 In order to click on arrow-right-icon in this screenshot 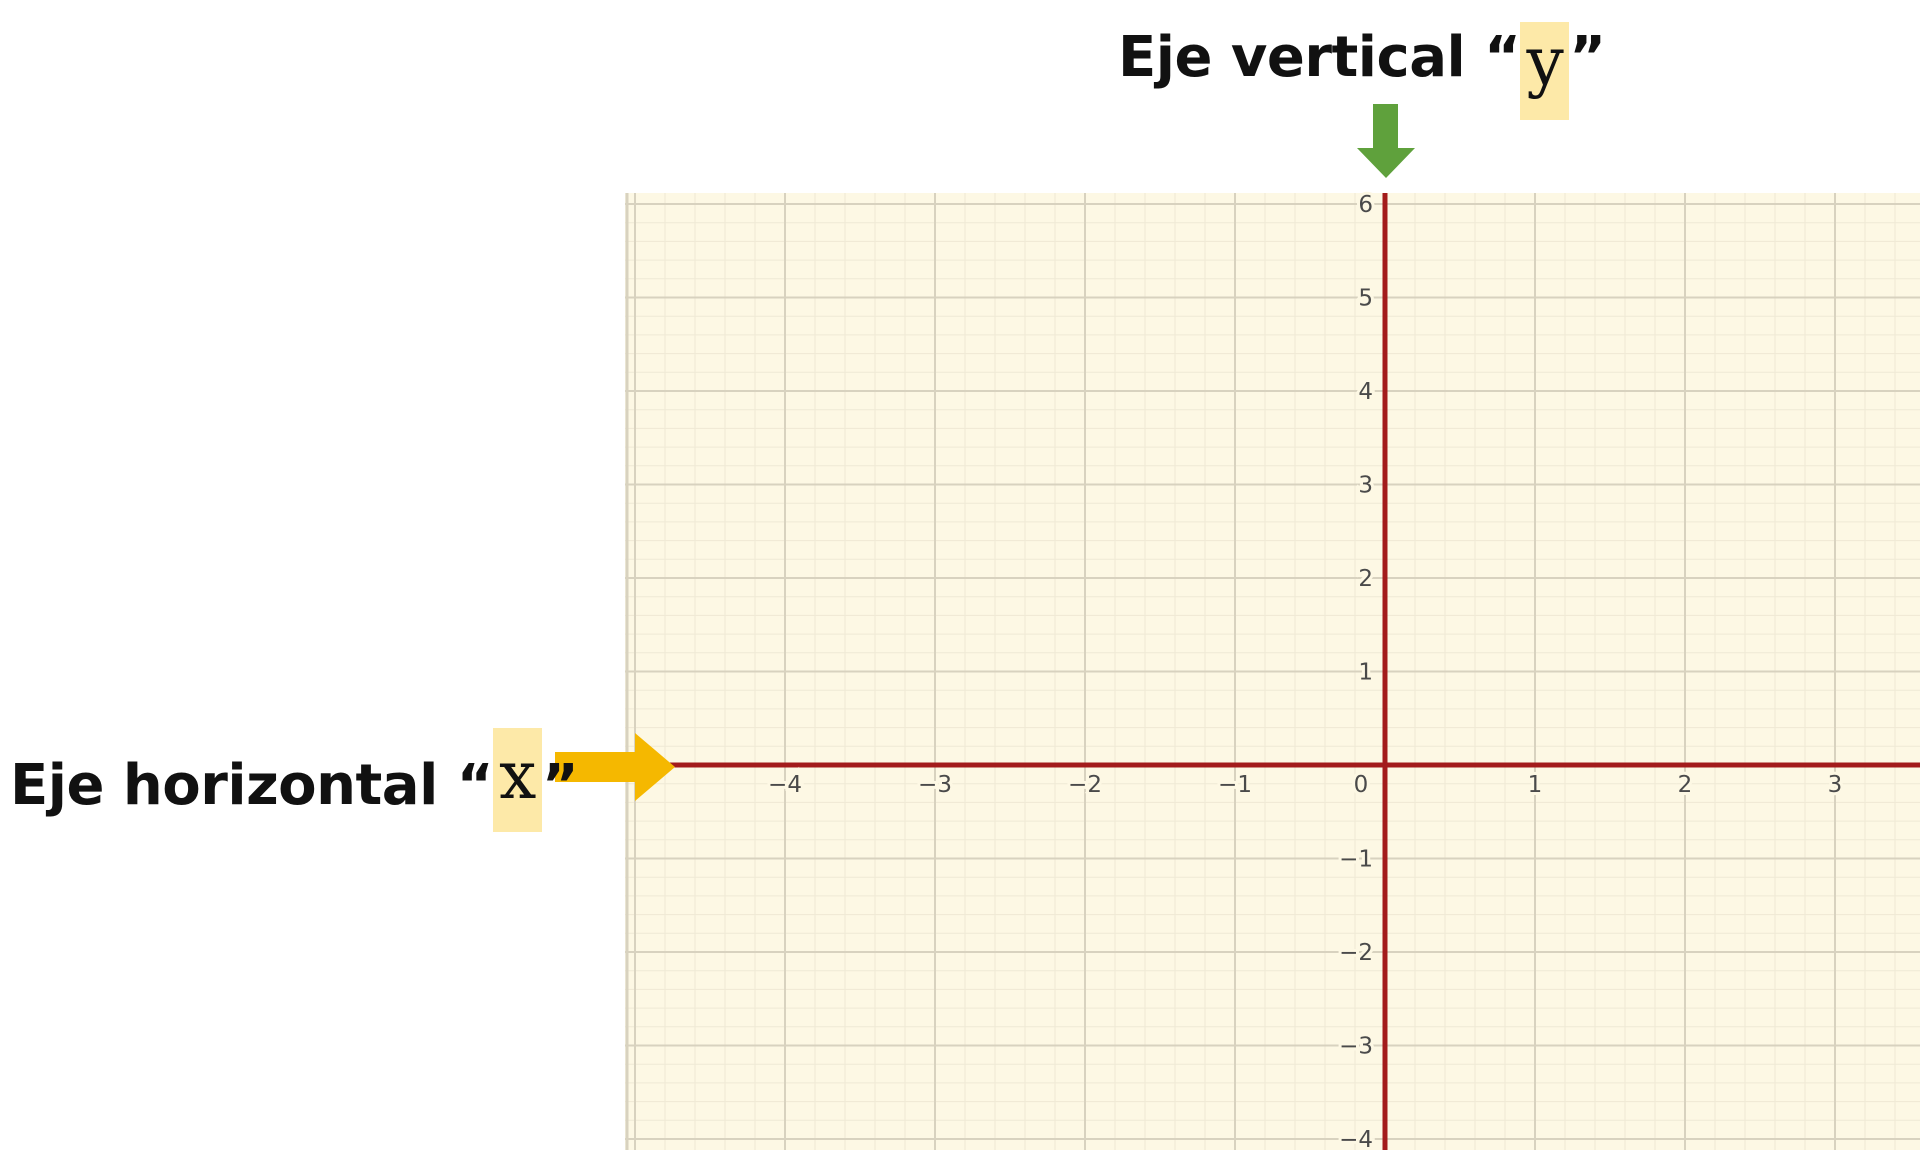, I will do `click(615, 767)`.